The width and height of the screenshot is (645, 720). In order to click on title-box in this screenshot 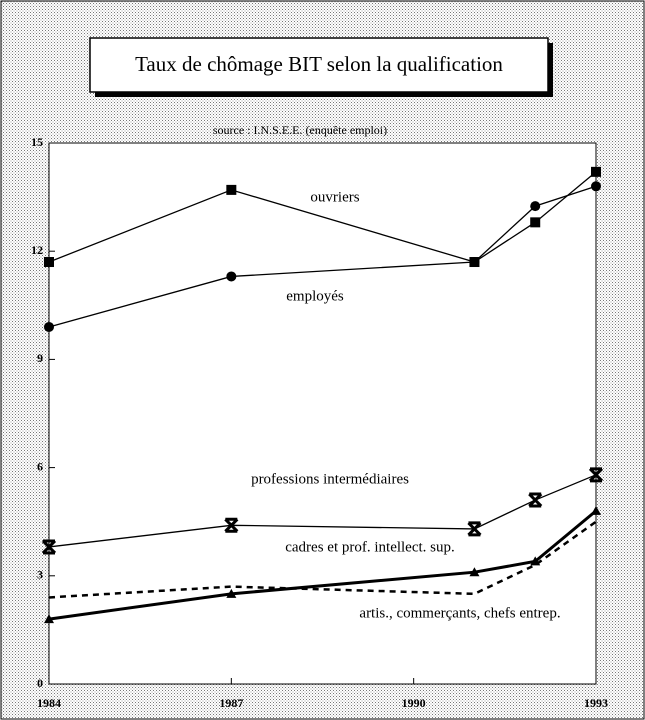, I will do `click(319, 65)`.